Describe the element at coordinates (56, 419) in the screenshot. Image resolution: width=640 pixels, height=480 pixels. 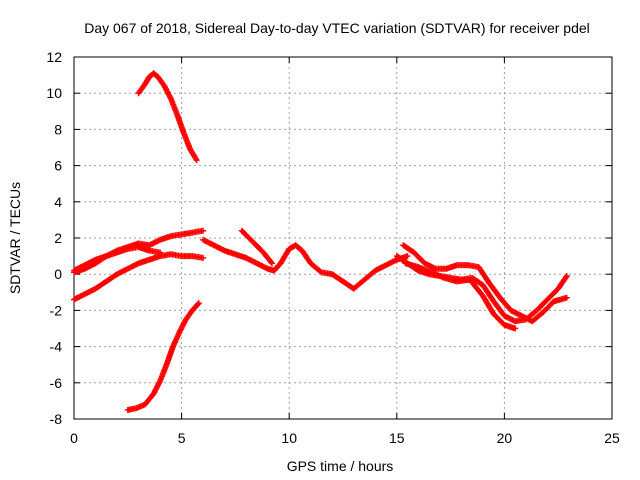
I see `y-tick-label: -8` at that location.